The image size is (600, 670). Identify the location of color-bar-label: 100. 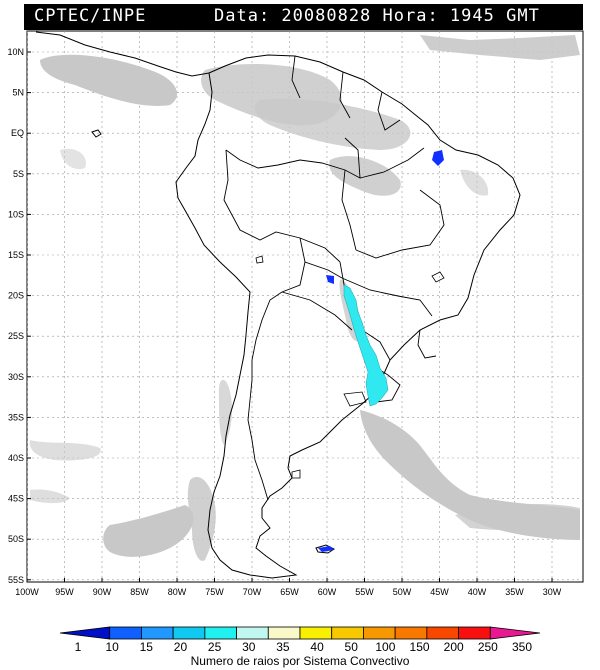
(385, 647).